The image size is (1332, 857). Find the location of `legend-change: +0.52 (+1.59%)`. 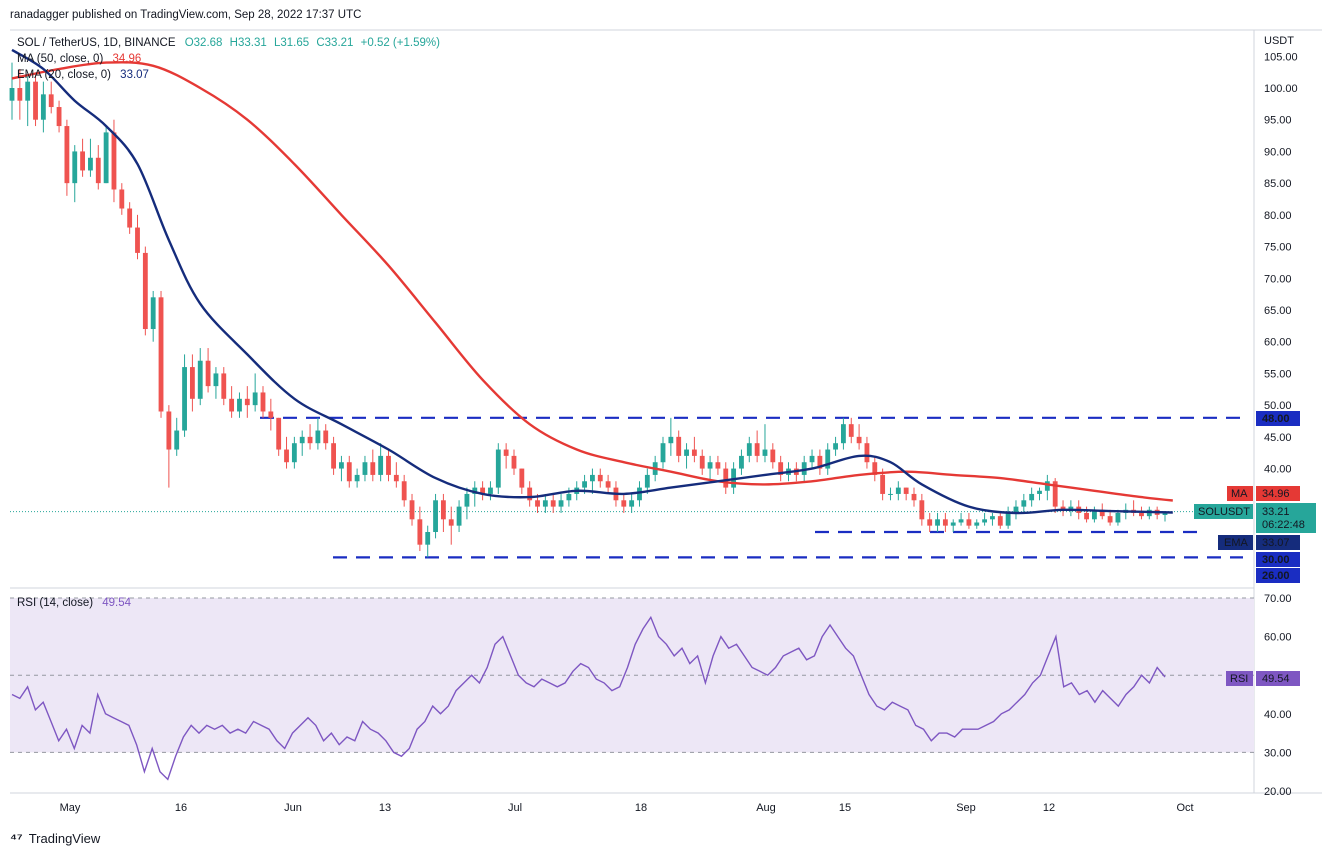

legend-change: +0.52 (+1.59%) is located at coordinates (400, 43).